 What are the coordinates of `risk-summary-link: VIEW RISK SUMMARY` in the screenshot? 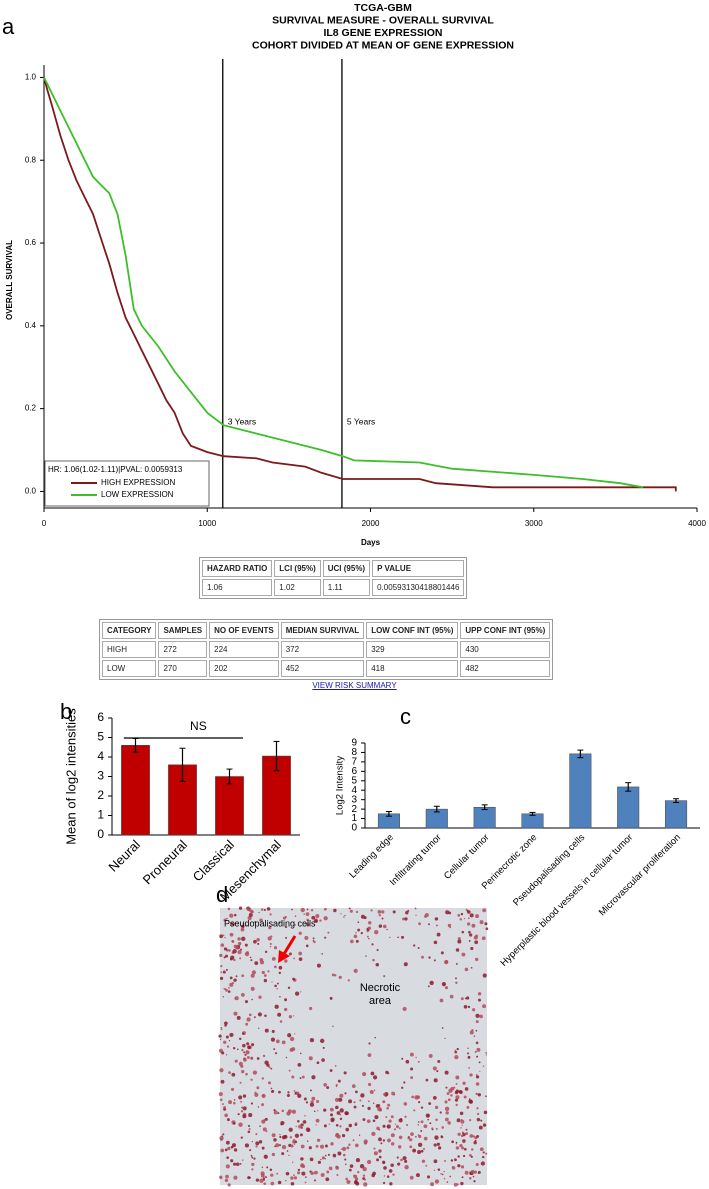 It's located at (354, 685).